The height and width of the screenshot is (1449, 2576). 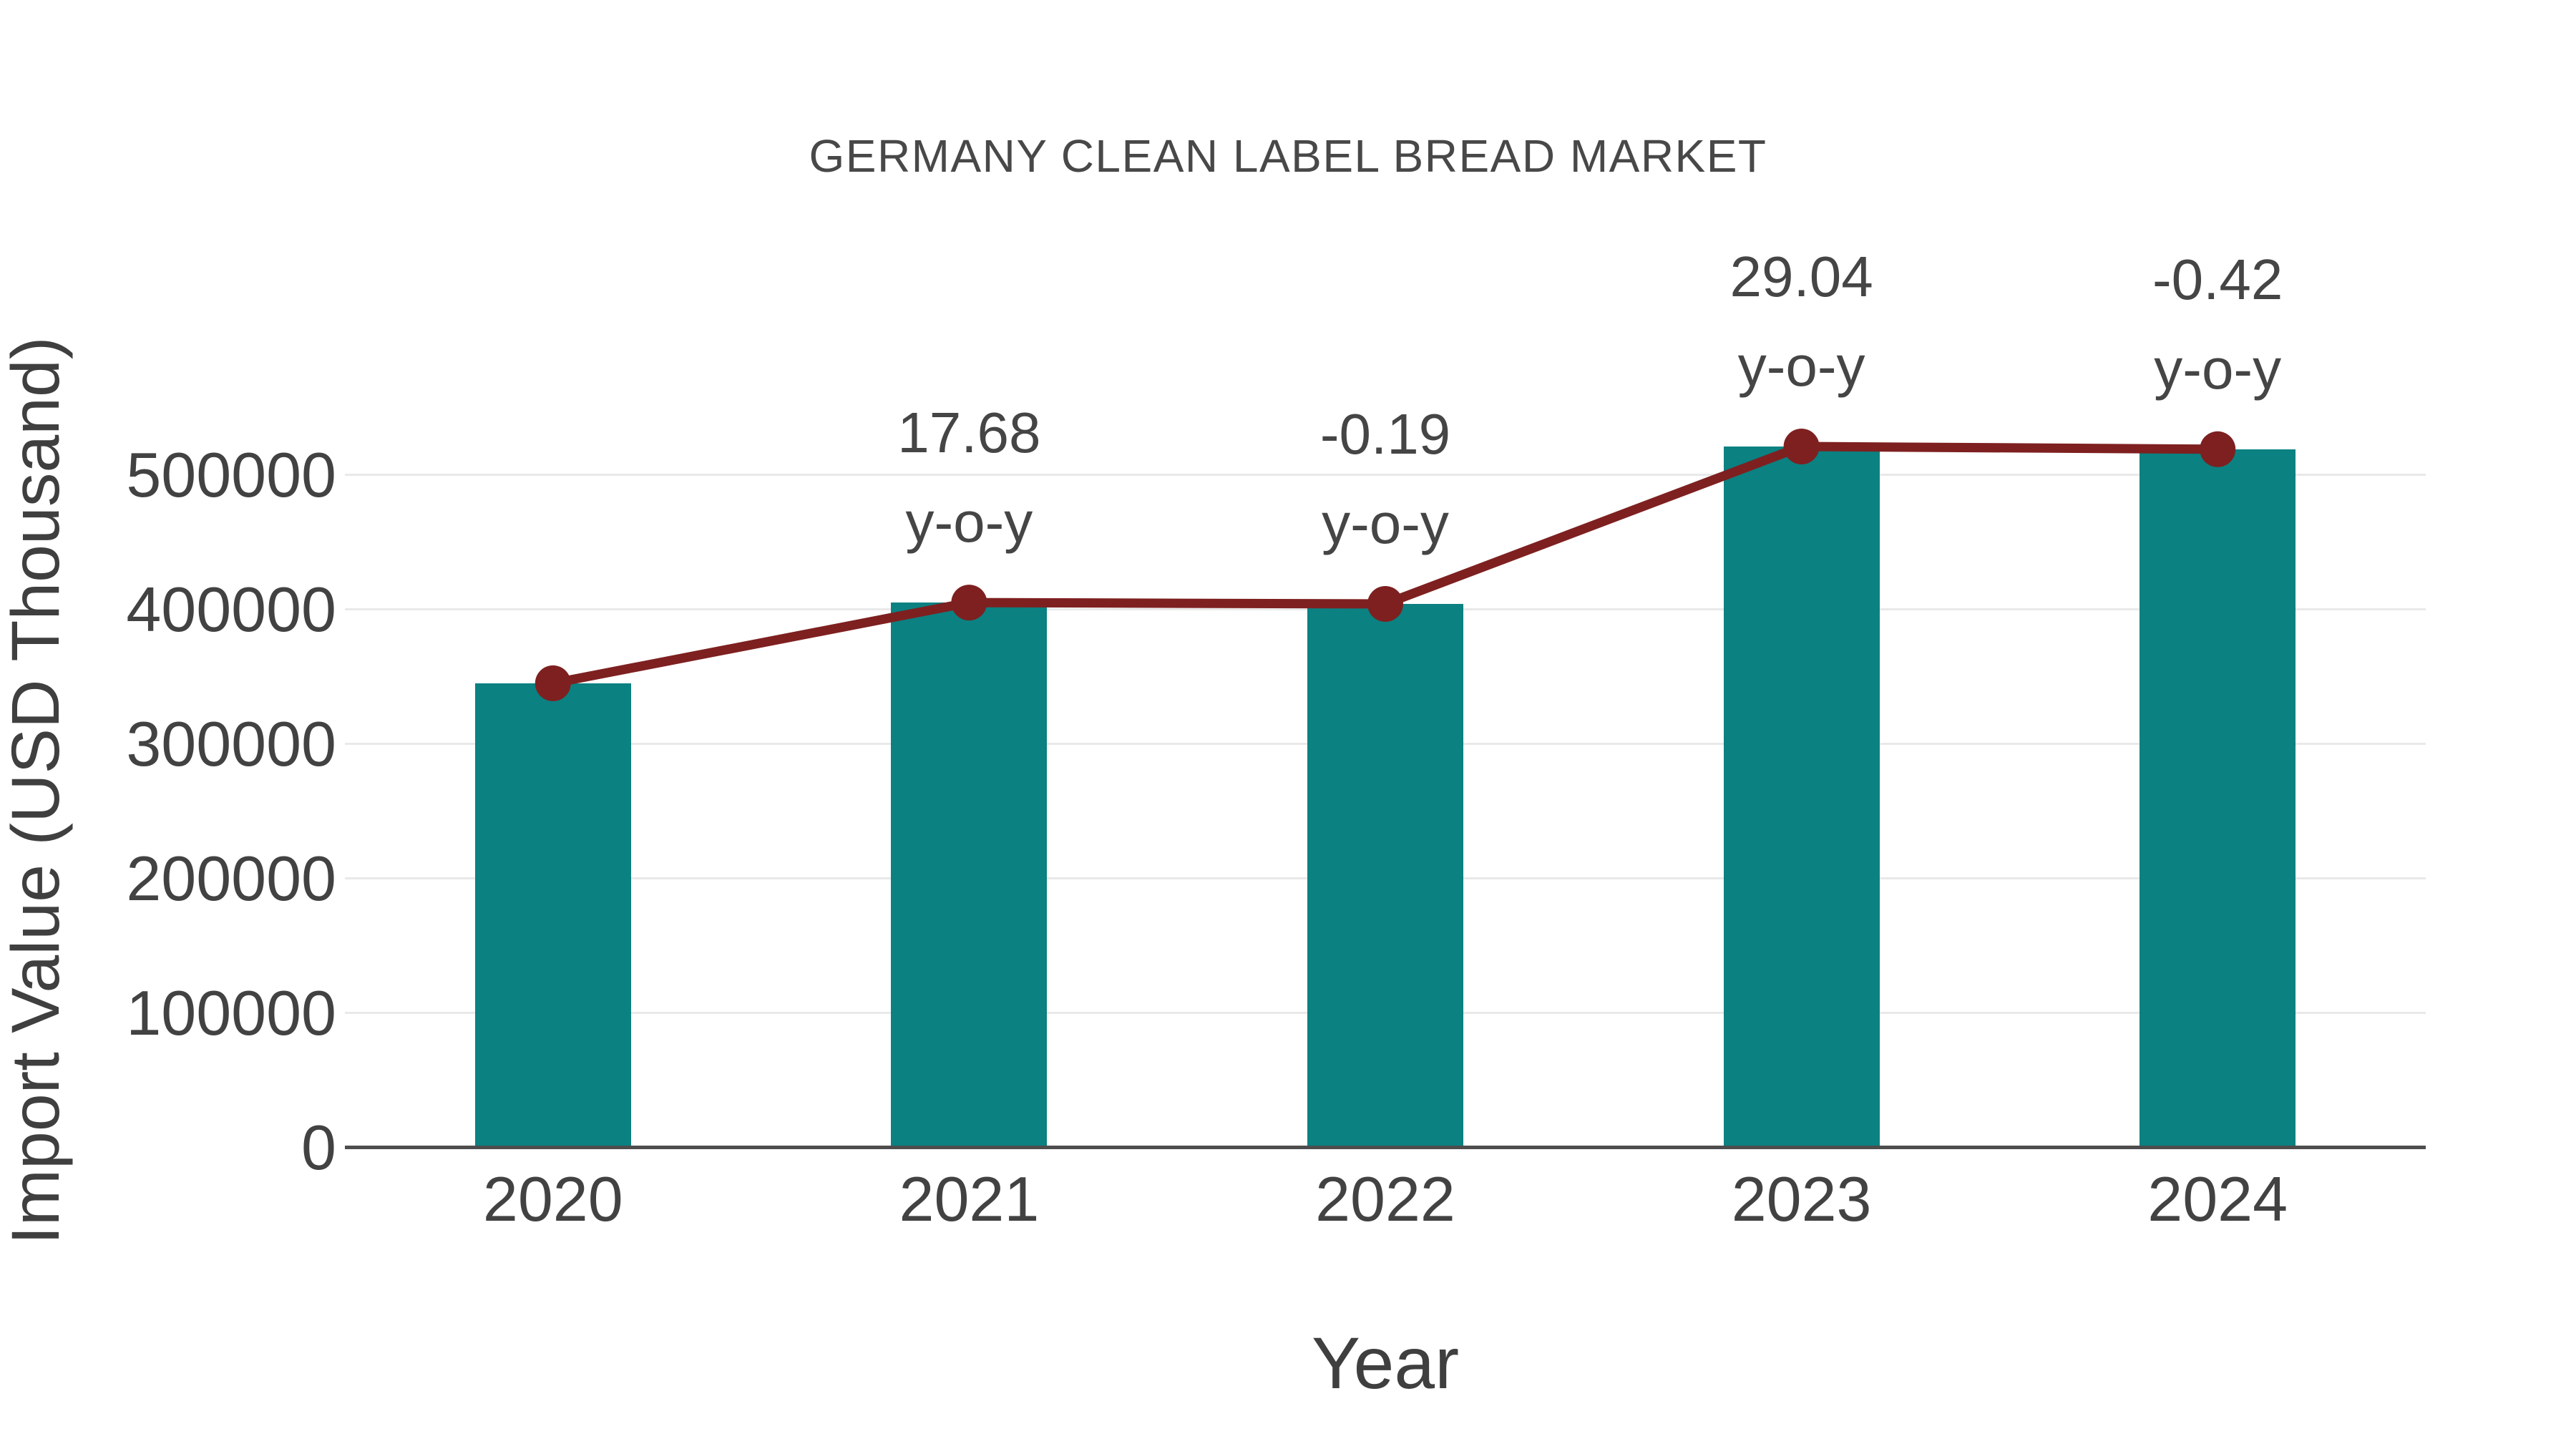 What do you see at coordinates (969, 875) in the screenshot?
I see `bar-2021` at bounding box center [969, 875].